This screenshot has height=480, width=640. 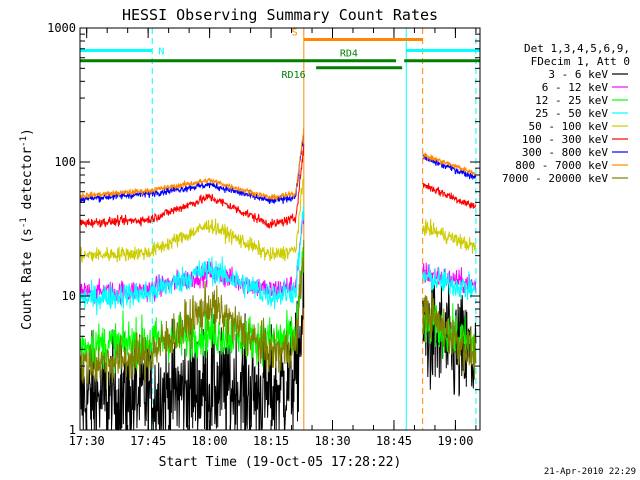 What do you see at coordinates (561, 165) in the screenshot?
I see `legend-label: 800 - 7000 keV` at bounding box center [561, 165].